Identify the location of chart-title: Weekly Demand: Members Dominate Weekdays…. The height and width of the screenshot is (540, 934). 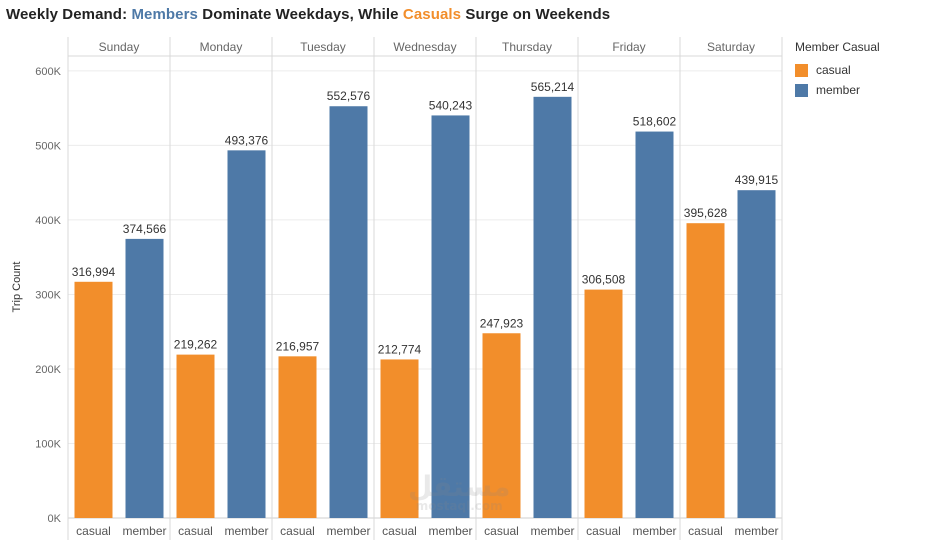
(308, 14).